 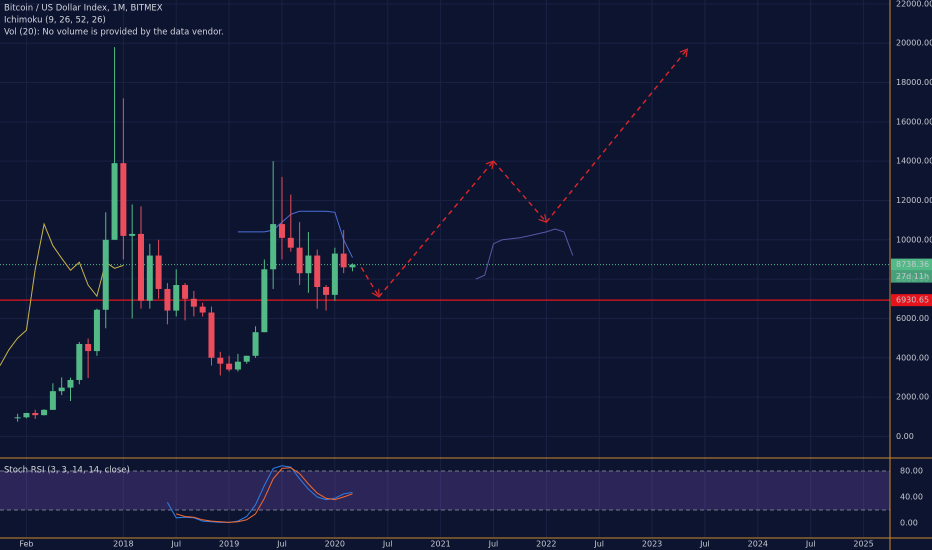 What do you see at coordinates (911, 471) in the screenshot?
I see `y-tick-label: 80.00` at bounding box center [911, 471].